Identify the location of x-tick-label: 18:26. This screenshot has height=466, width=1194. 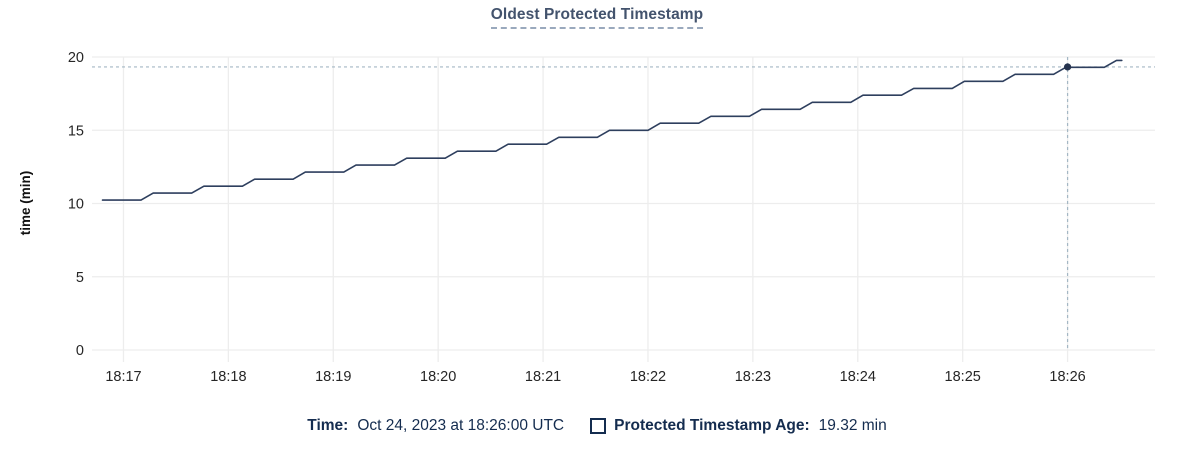
(1067, 377).